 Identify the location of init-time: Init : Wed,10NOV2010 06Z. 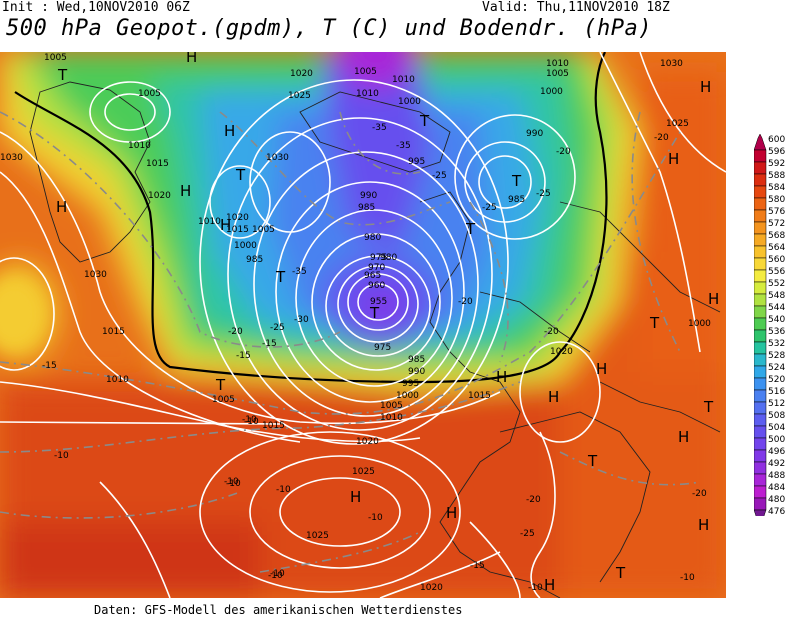
(96, 7).